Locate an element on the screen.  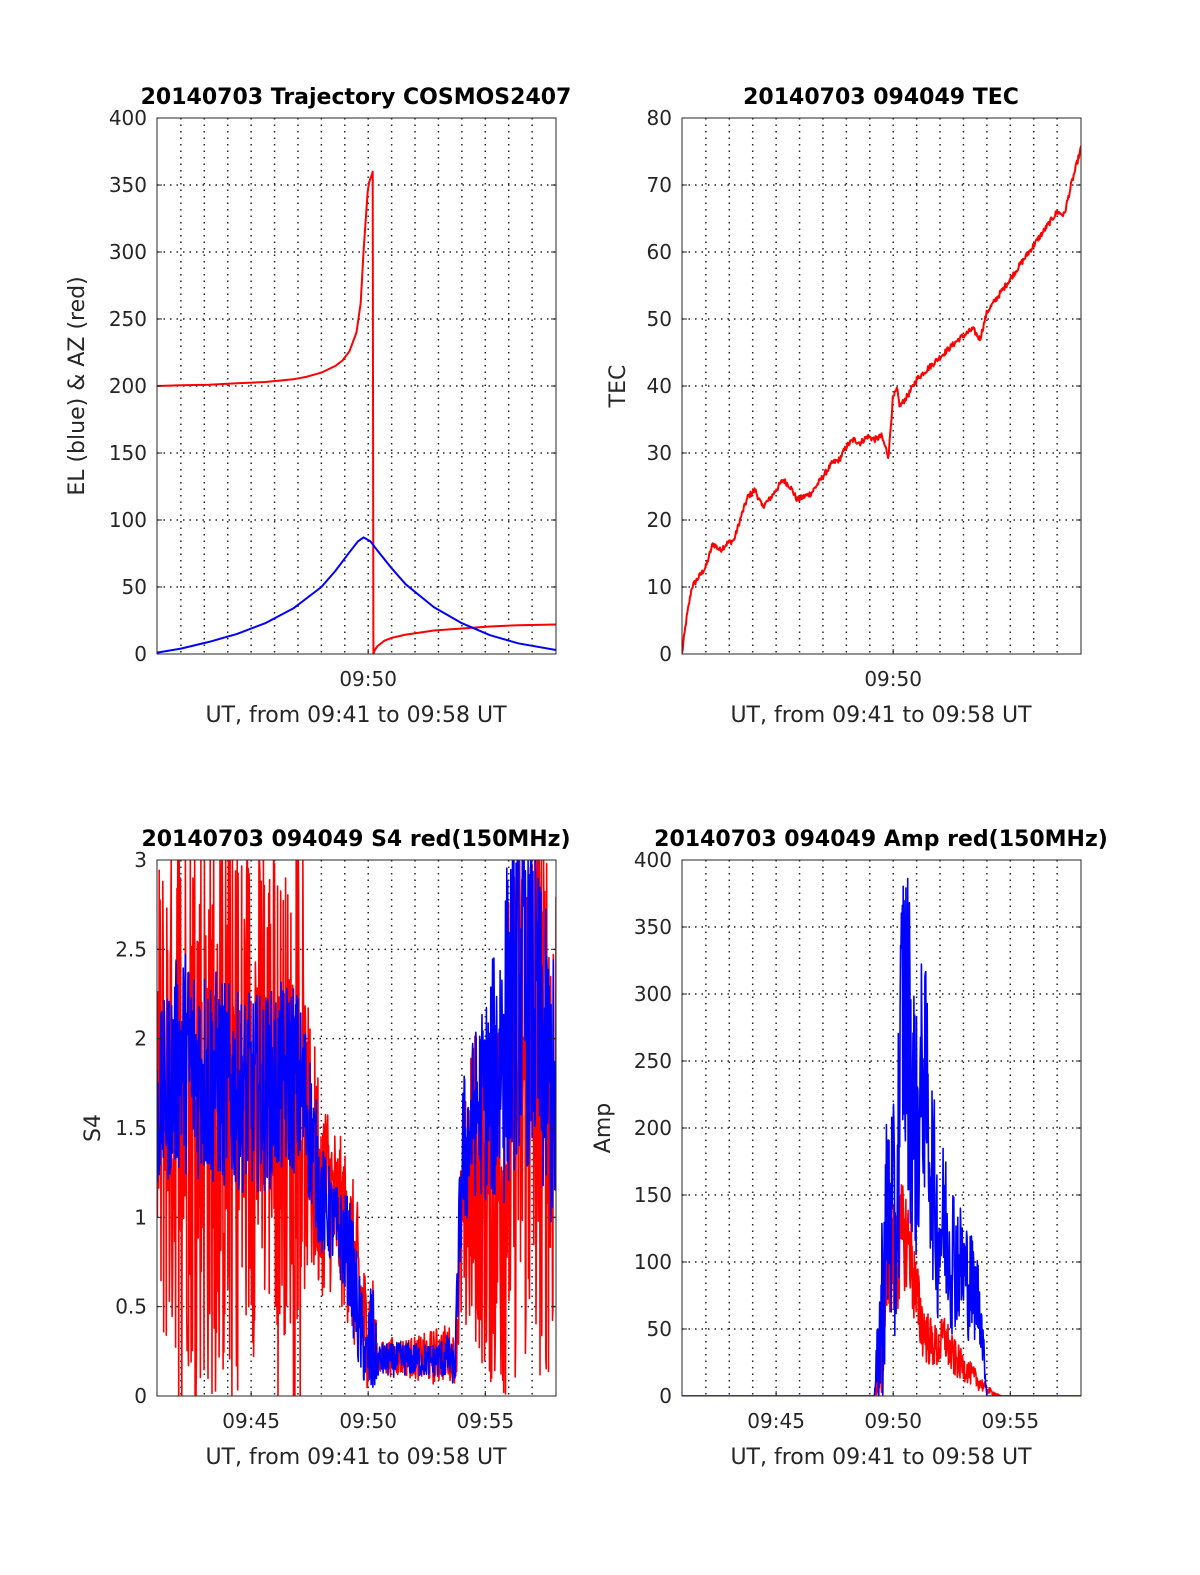
y-axis-label: Amp is located at coordinates (603, 1128).